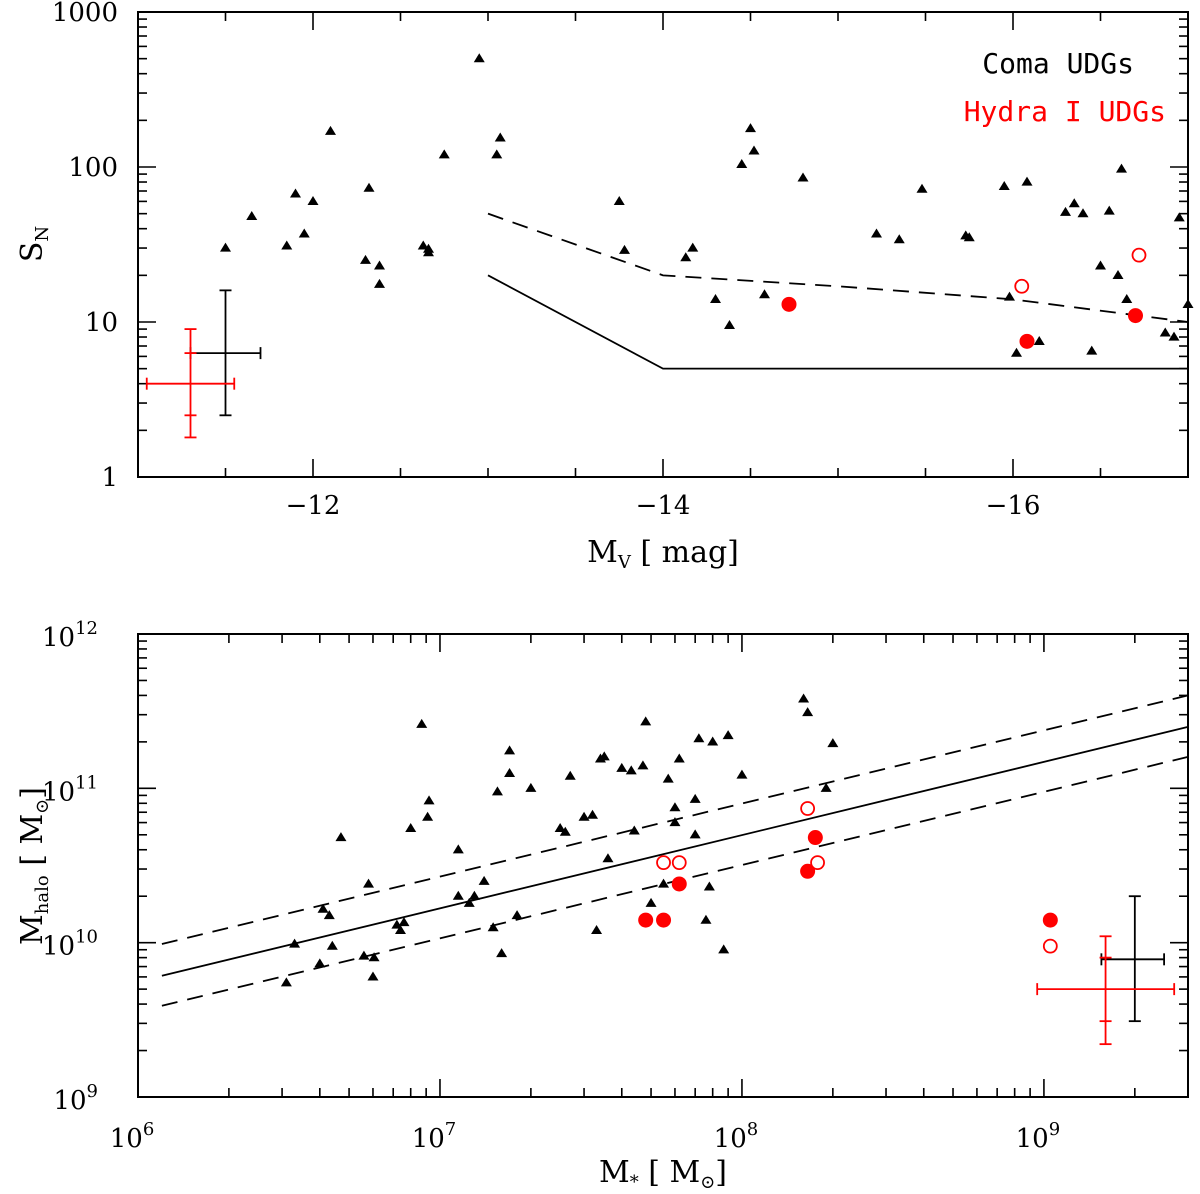 Image resolution: width=1200 pixels, height=1194 pixels. What do you see at coordinates (34, 244) in the screenshot?
I see `y-axis-label: SN` at bounding box center [34, 244].